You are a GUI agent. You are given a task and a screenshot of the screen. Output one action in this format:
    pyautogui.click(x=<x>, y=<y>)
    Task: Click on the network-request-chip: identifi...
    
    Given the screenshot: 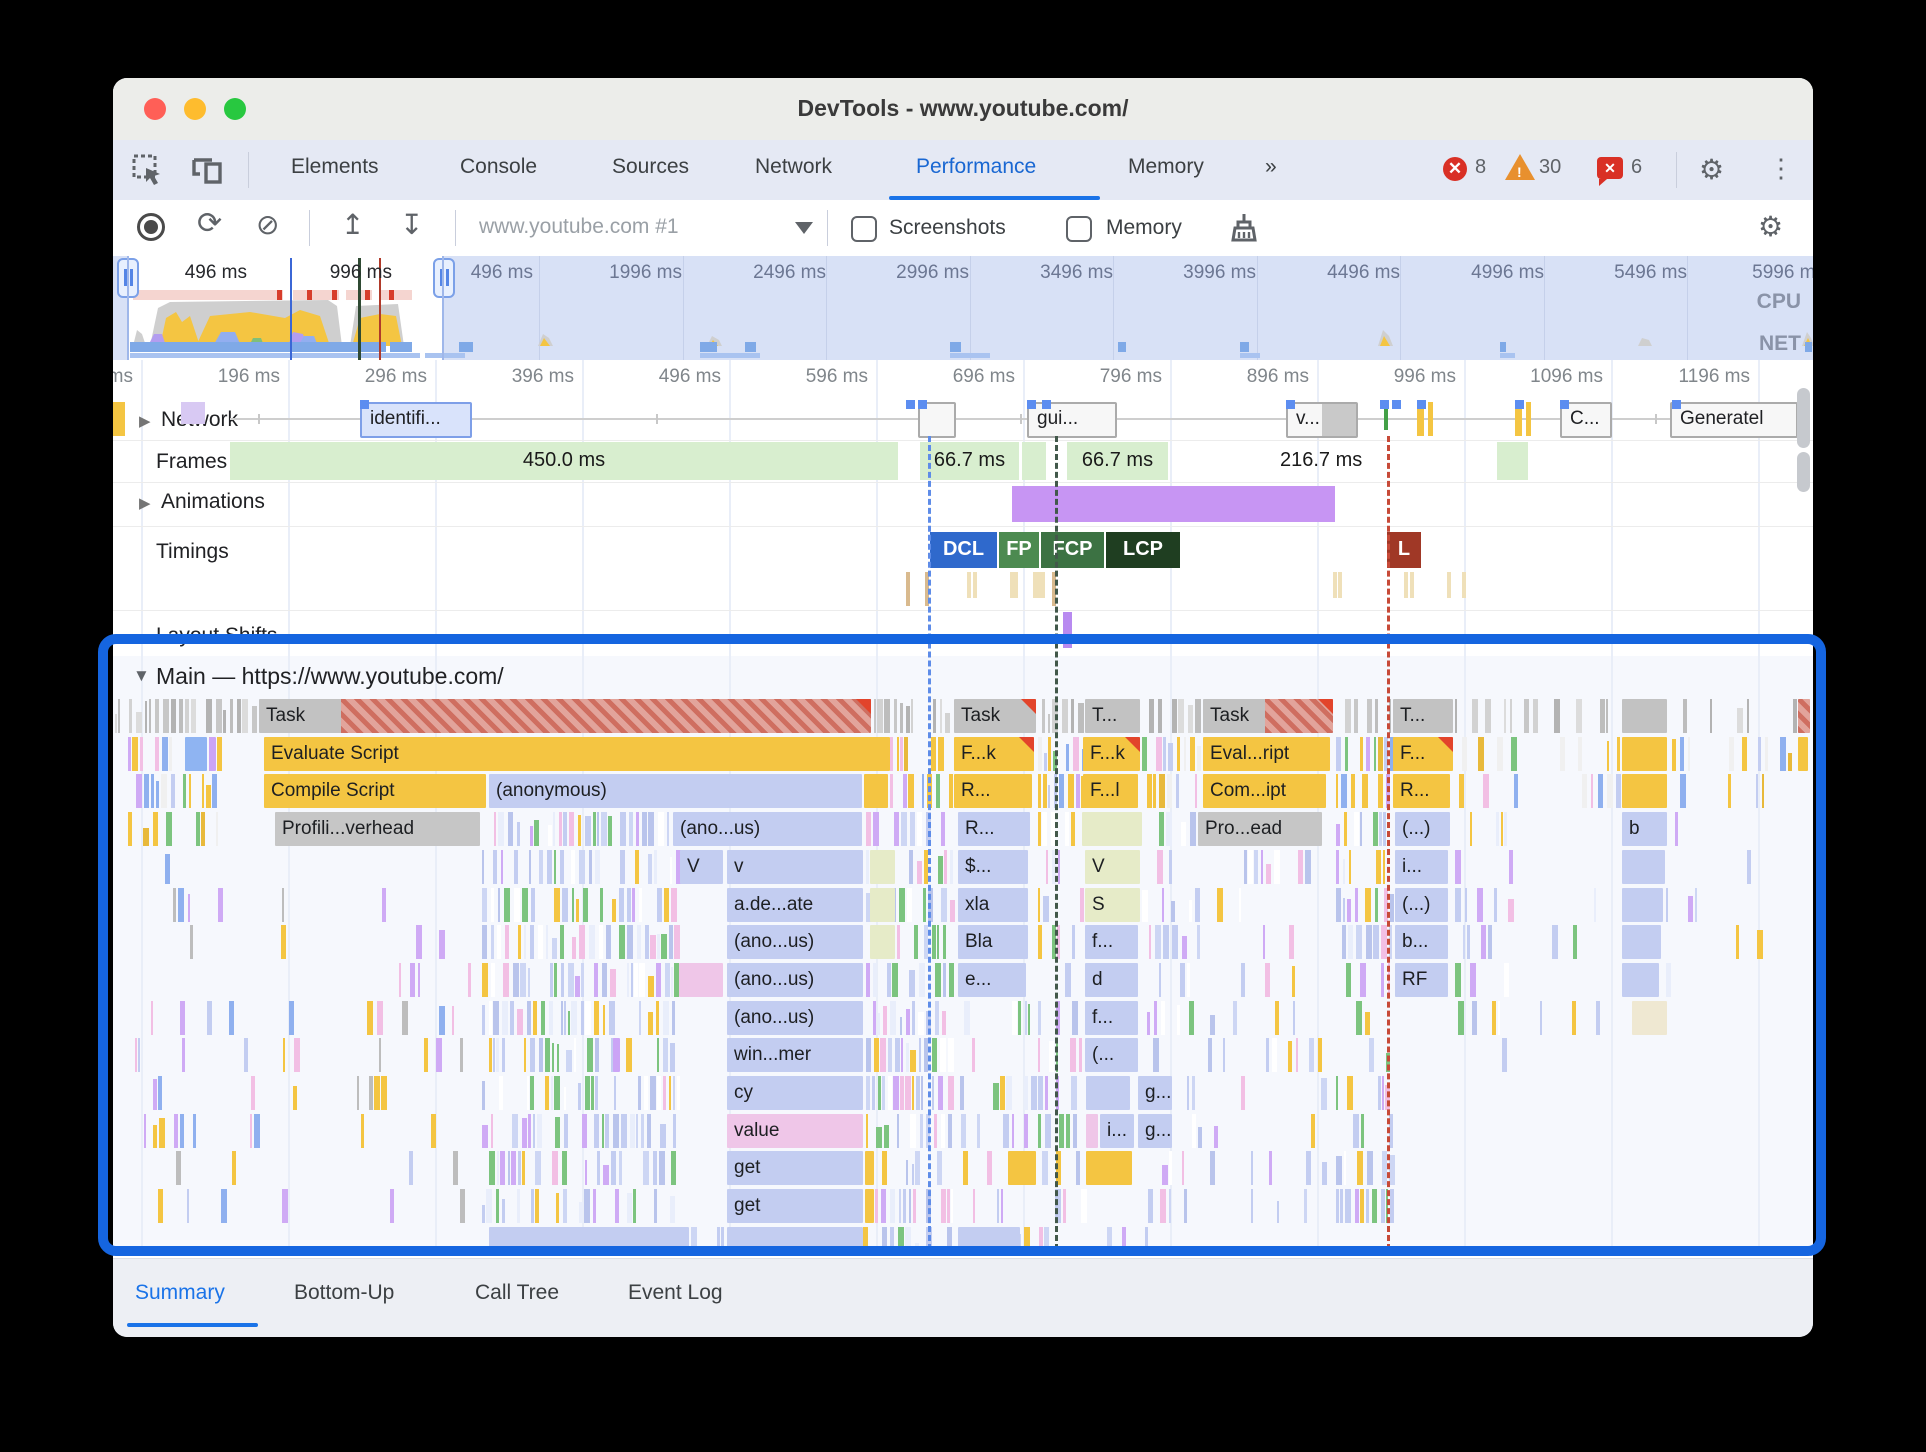 What is the action you would take?
    pyautogui.click(x=416, y=420)
    